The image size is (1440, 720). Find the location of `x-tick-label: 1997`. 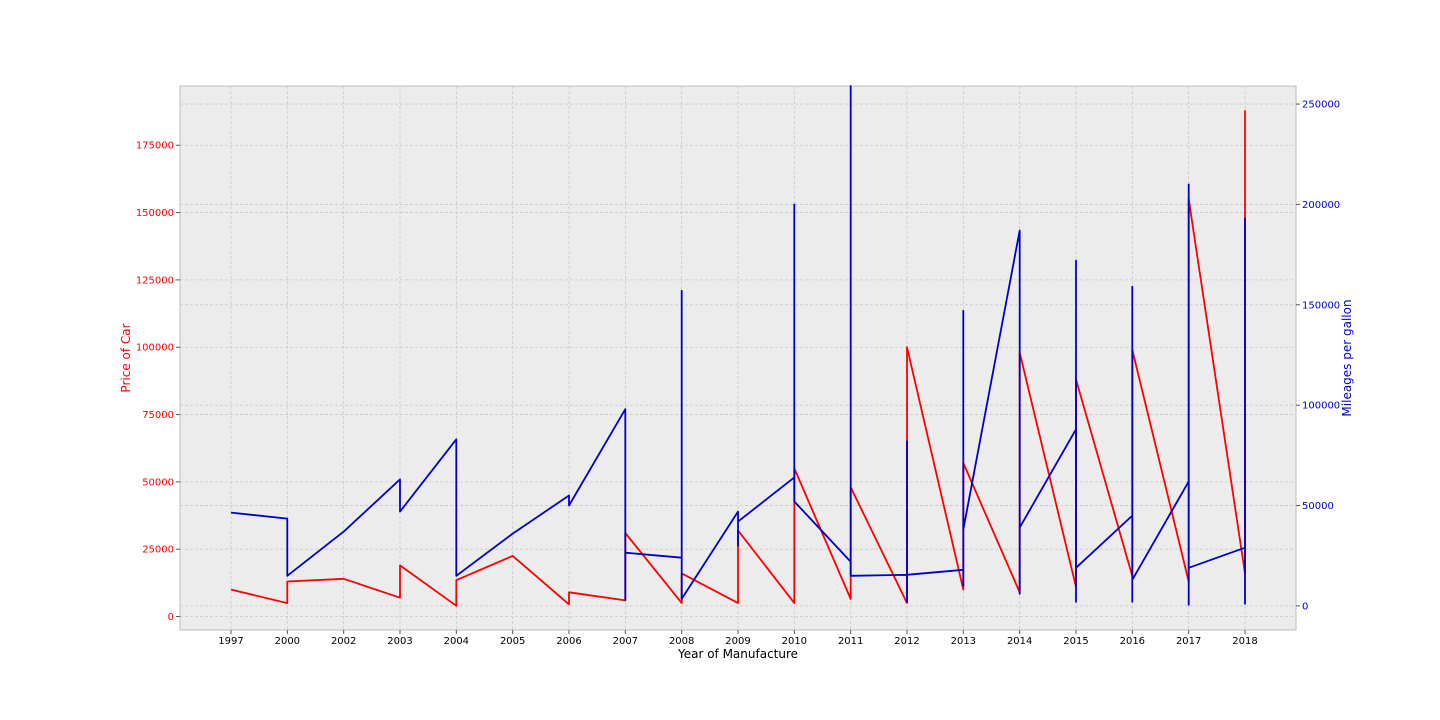

x-tick-label: 1997 is located at coordinates (230, 641).